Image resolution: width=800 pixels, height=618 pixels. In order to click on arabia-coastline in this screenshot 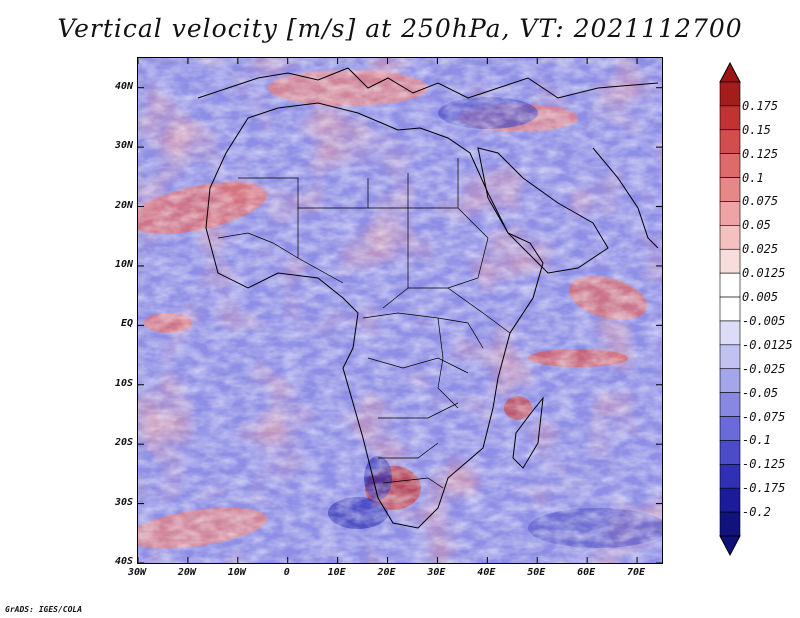, I will do `click(543, 210)`.